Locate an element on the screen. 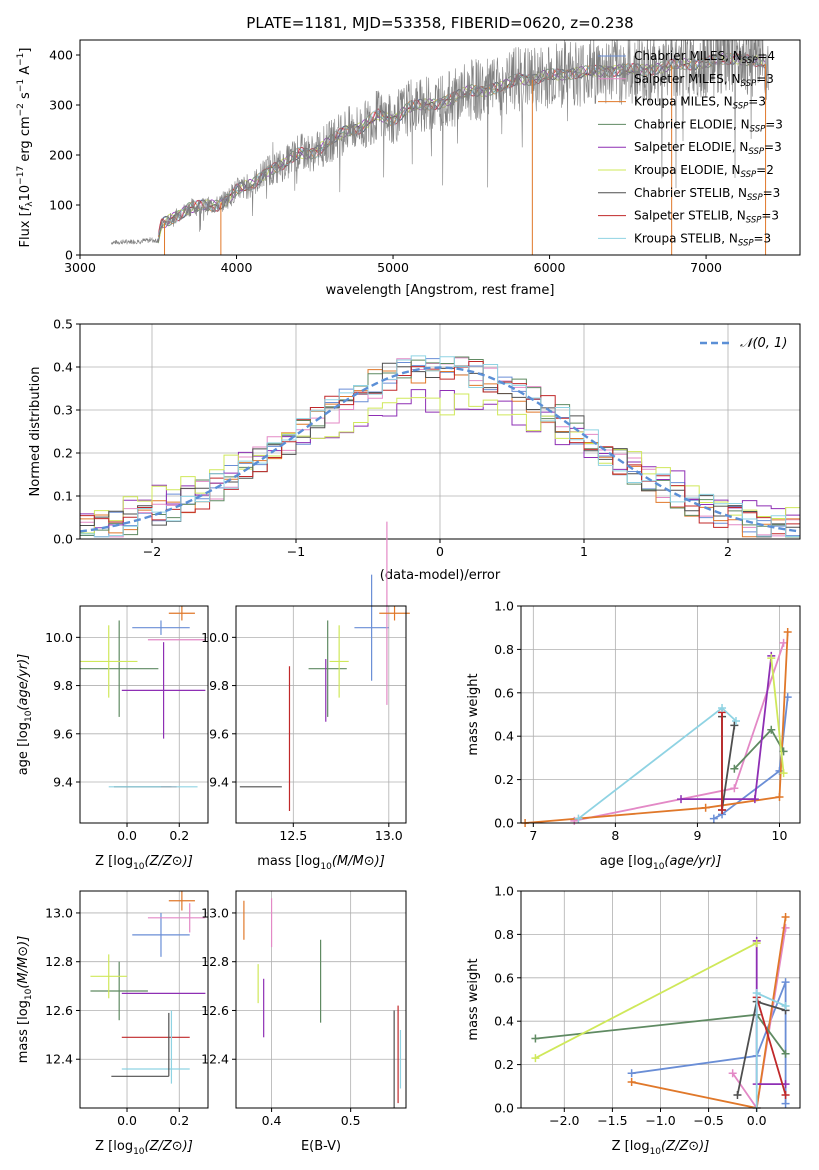 This screenshot has height=1170, width=819. y-tick-label: 0.1 is located at coordinates (63, 496).